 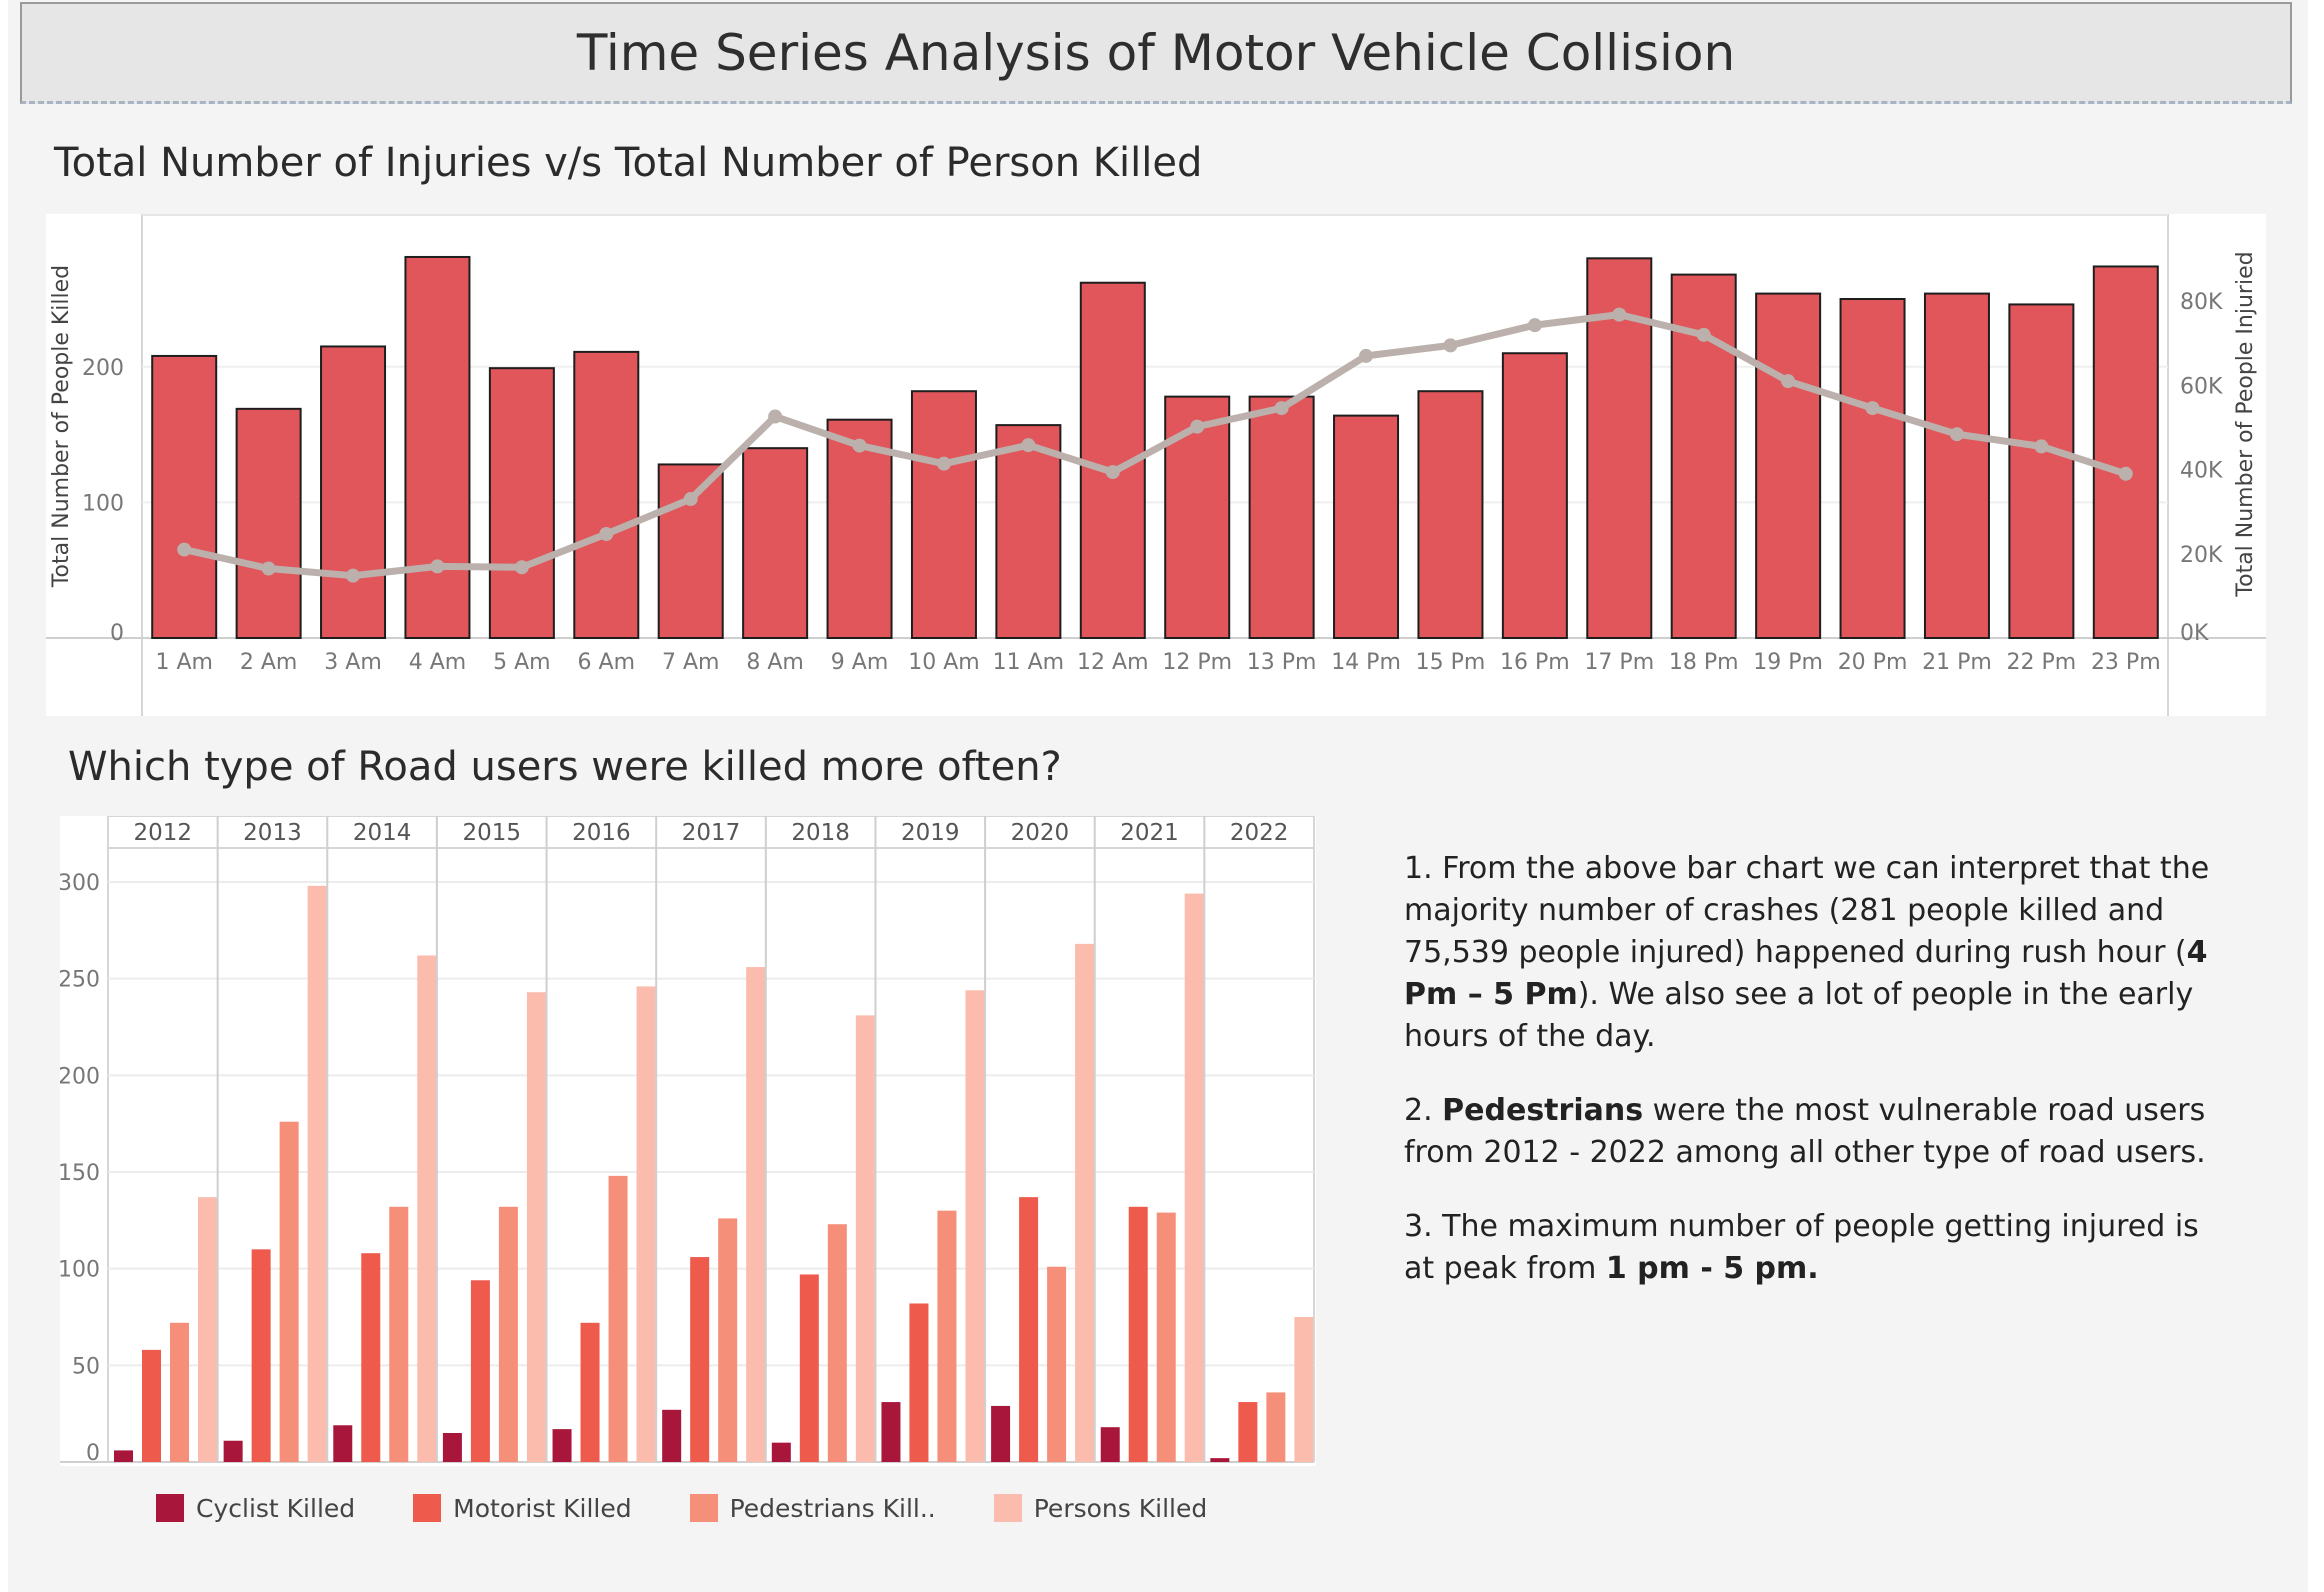 I want to click on year-label: 2018, so click(x=820, y=833).